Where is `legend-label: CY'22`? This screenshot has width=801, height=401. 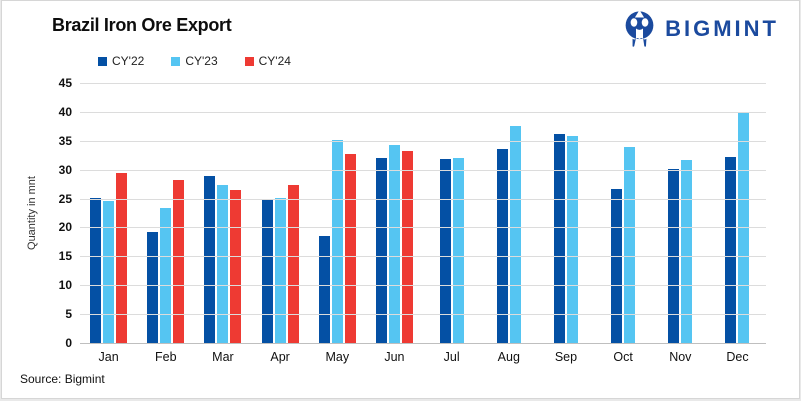 legend-label: CY'22 is located at coordinates (128, 61).